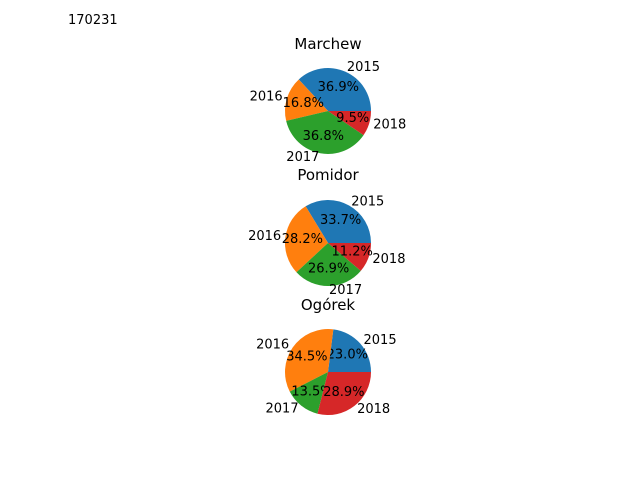  Describe the element at coordinates (328, 175) in the screenshot. I see `pie-title: Pomidor` at that location.